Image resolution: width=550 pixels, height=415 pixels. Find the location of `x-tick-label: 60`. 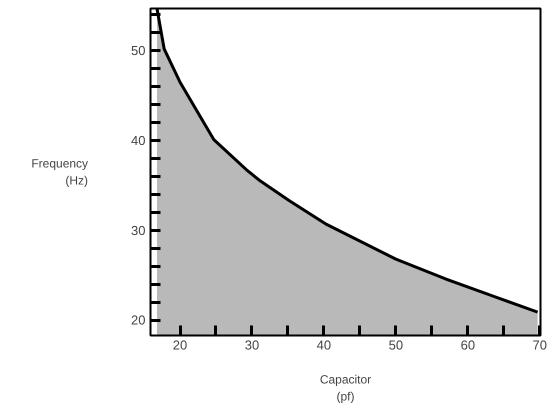

x-tick-label: 60 is located at coordinates (468, 345).